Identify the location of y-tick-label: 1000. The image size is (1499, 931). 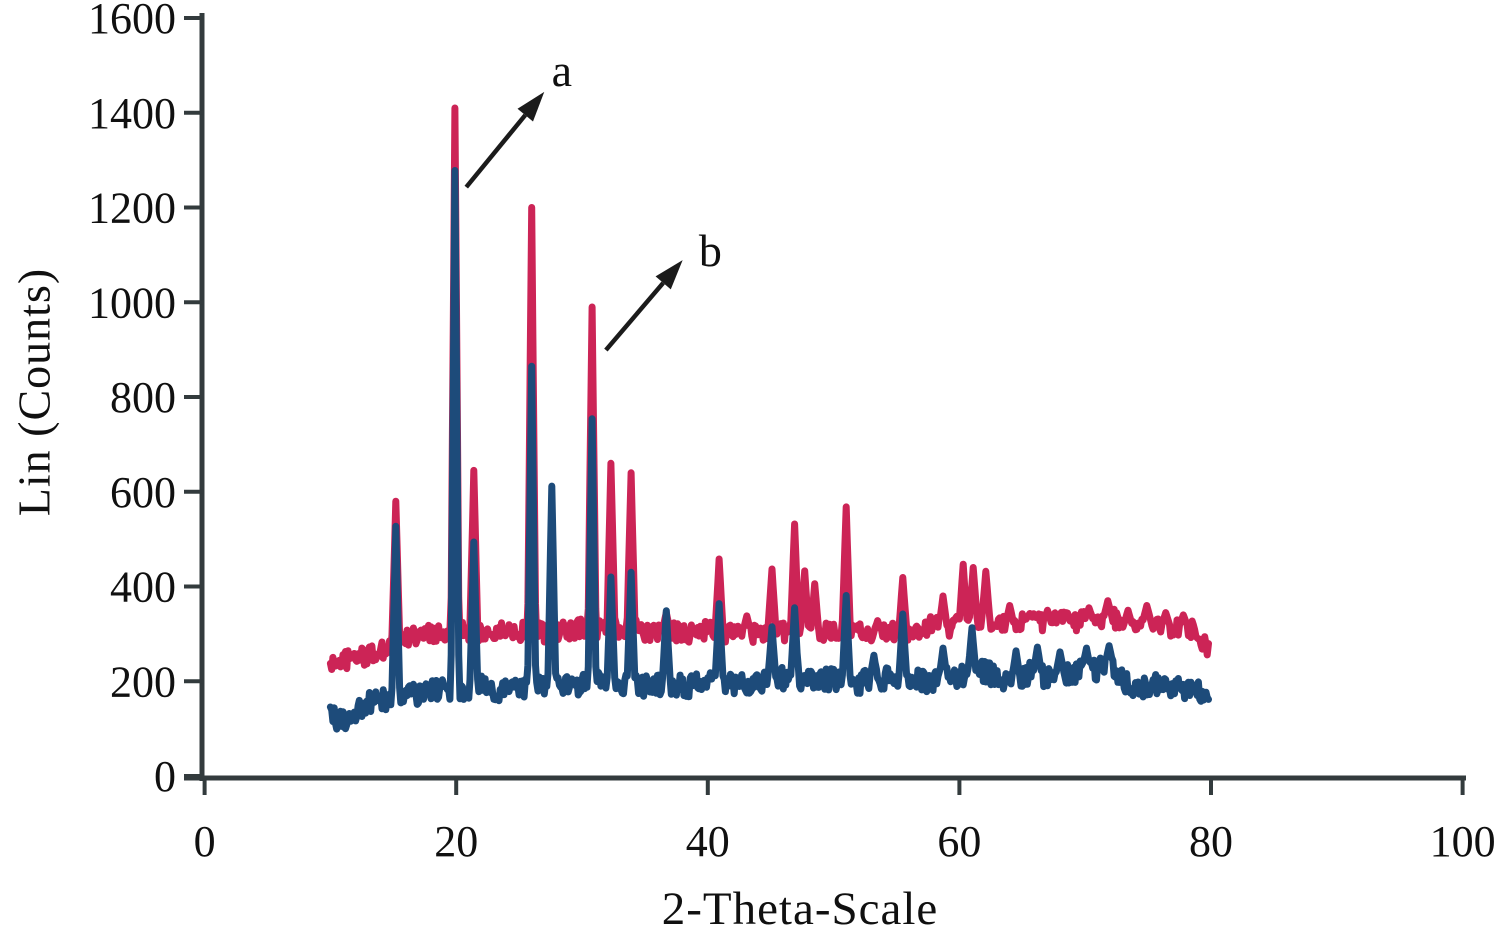
(132, 302).